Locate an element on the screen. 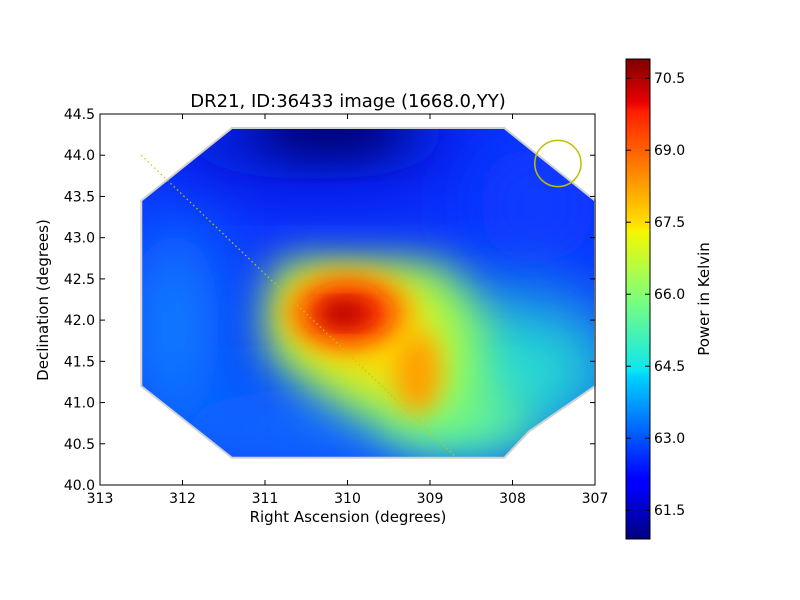 The image size is (800, 600). colorbar-tick-label: 63.0 is located at coordinates (669, 439).